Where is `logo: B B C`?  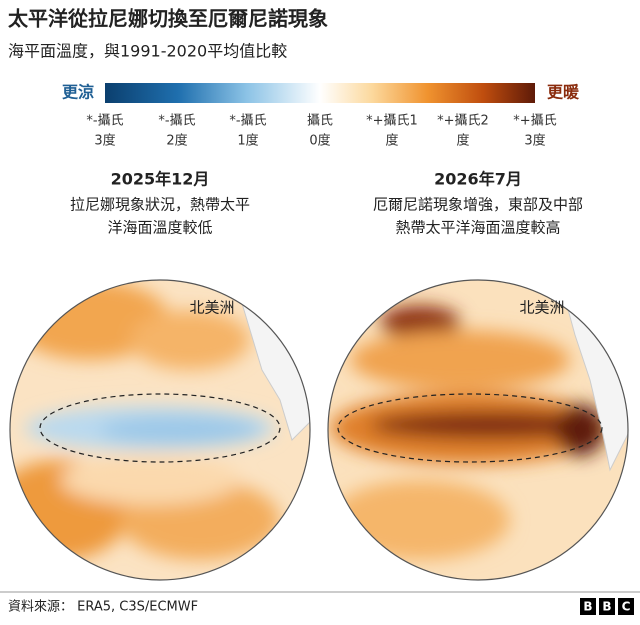 logo: B B C is located at coordinates (607, 606).